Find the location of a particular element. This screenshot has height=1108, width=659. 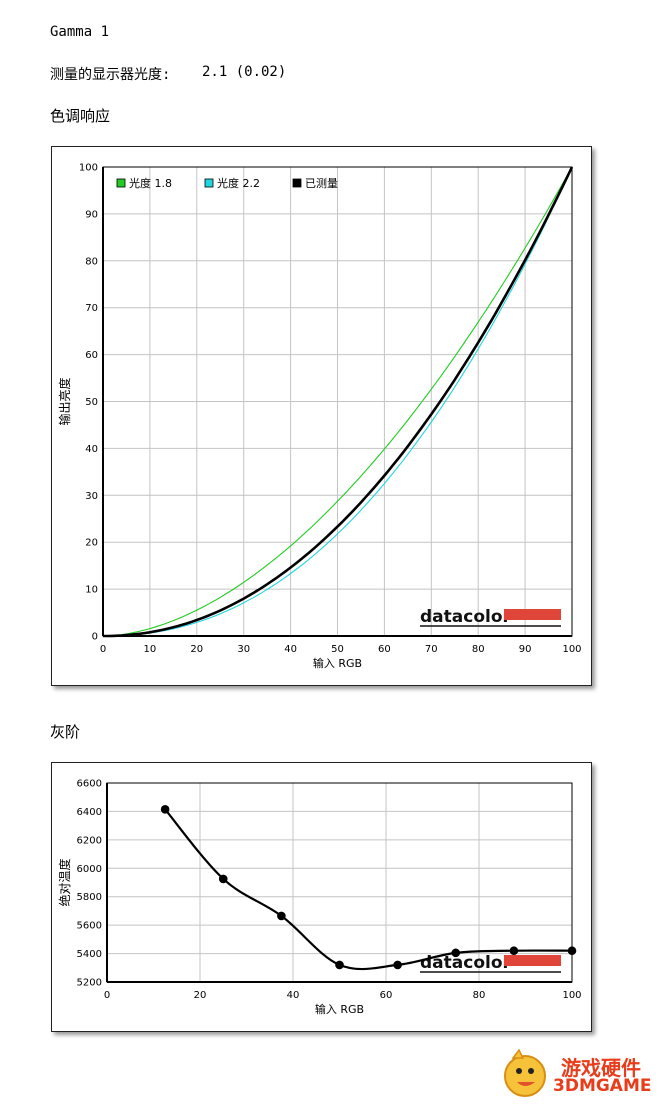

watermark-mascot-icon is located at coordinates (525, 1072).